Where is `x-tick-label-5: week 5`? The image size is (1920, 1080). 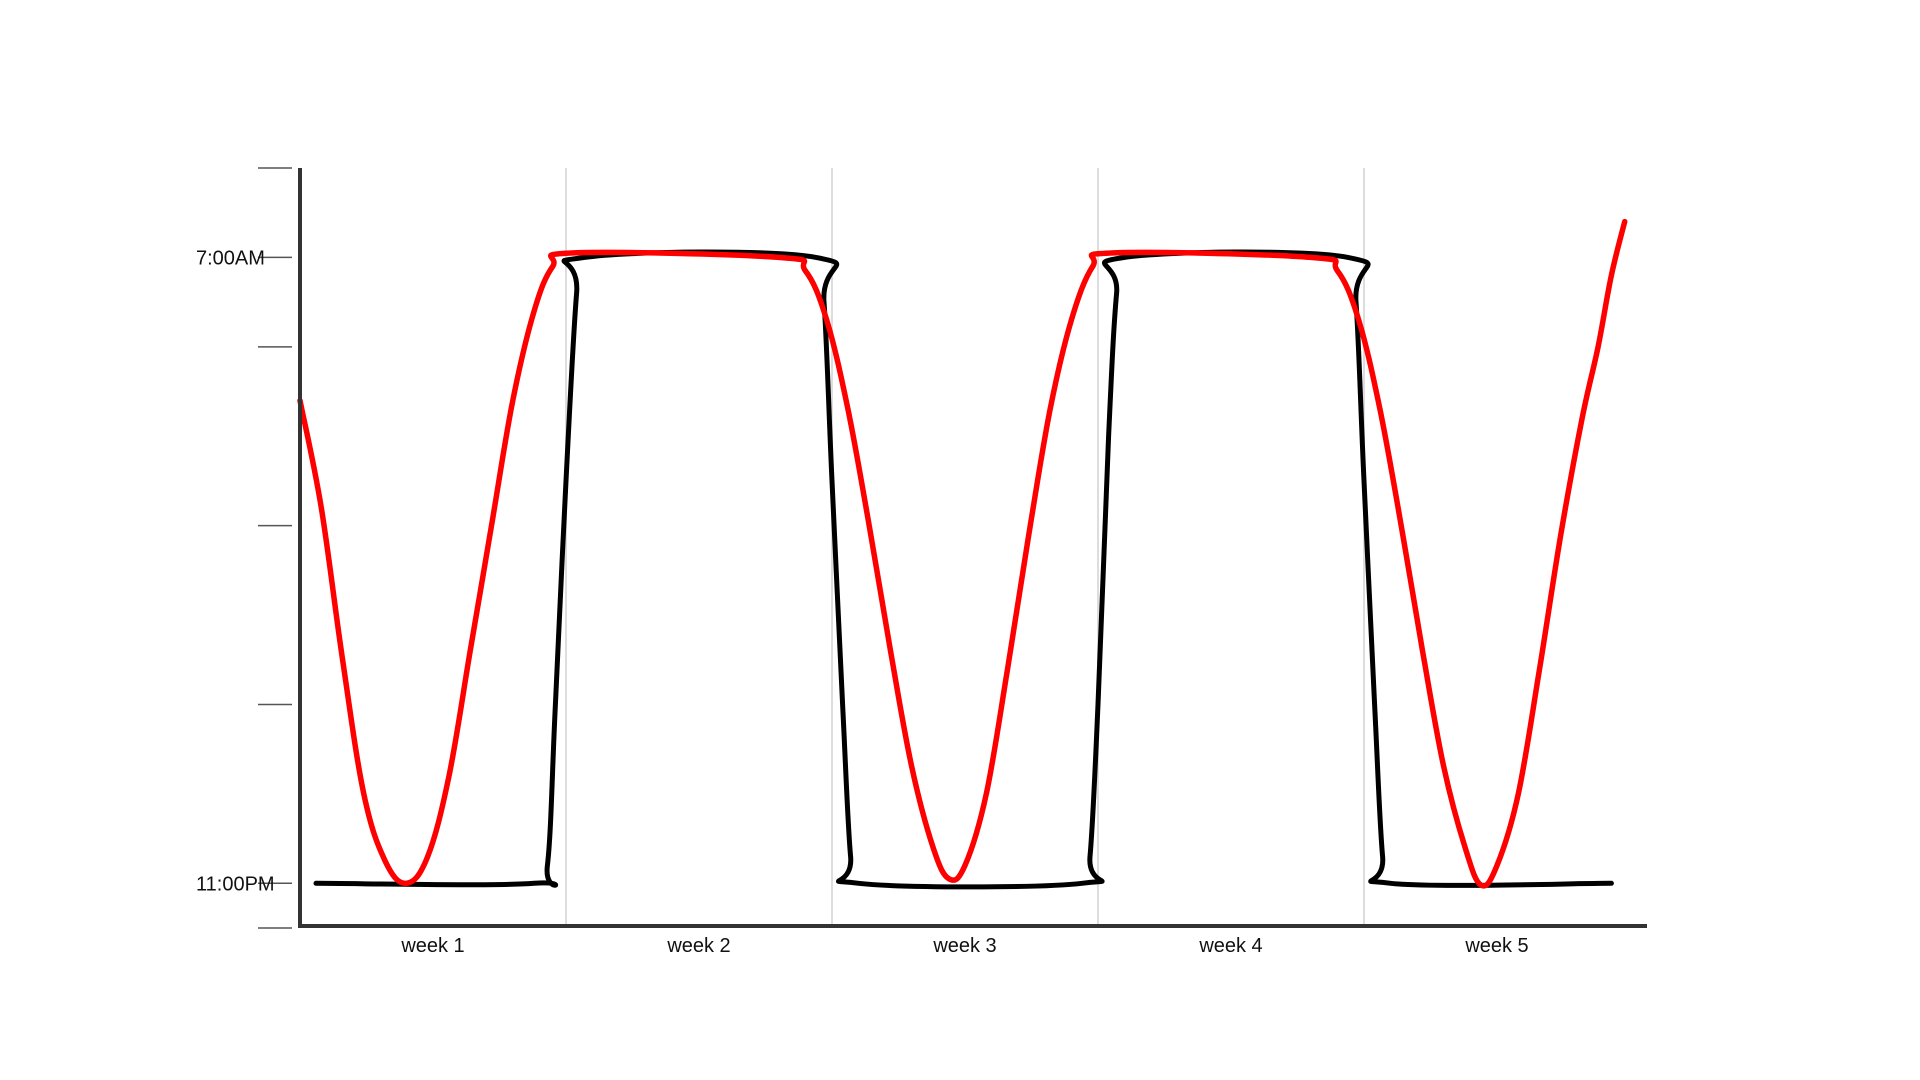 x-tick-label-5: week 5 is located at coordinates (1496, 946).